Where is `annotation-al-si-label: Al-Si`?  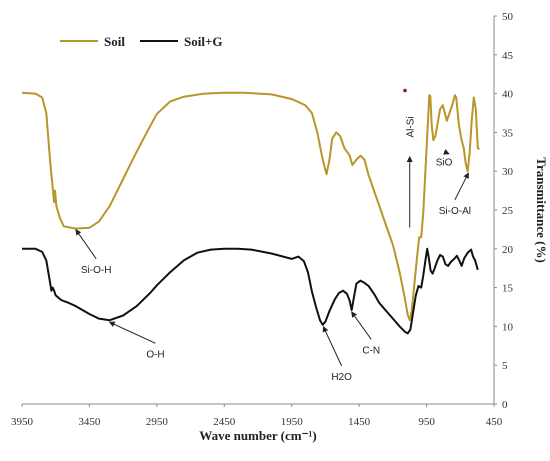
annotation-al-si-label: Al-Si is located at coordinates (411, 126).